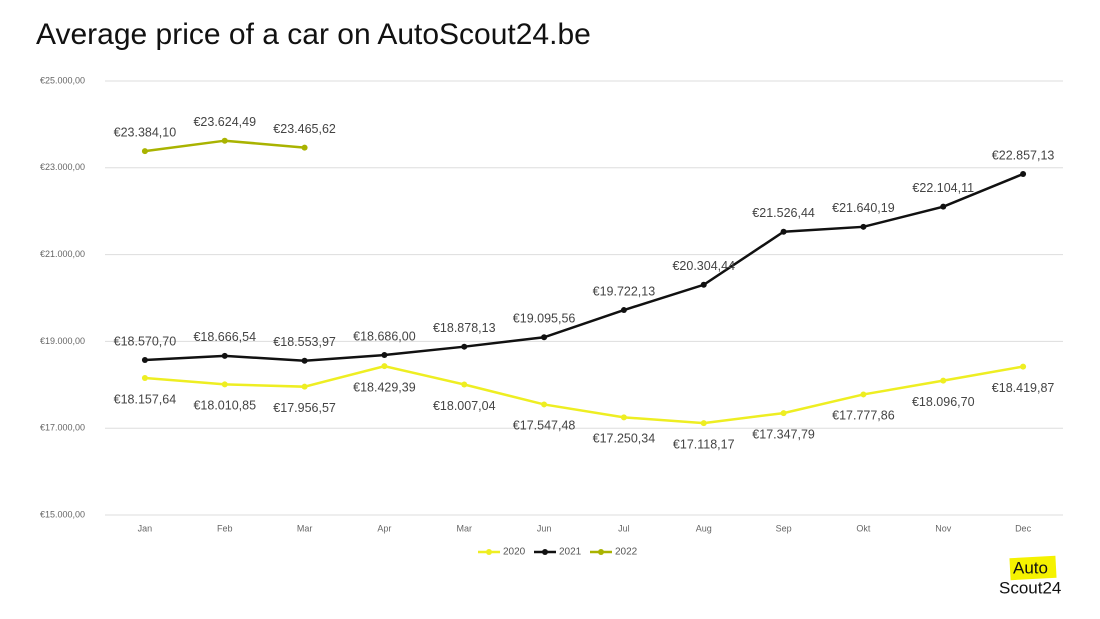 The height and width of the screenshot is (619, 1100). I want to click on data-label: €22.104,11, so click(943, 188).